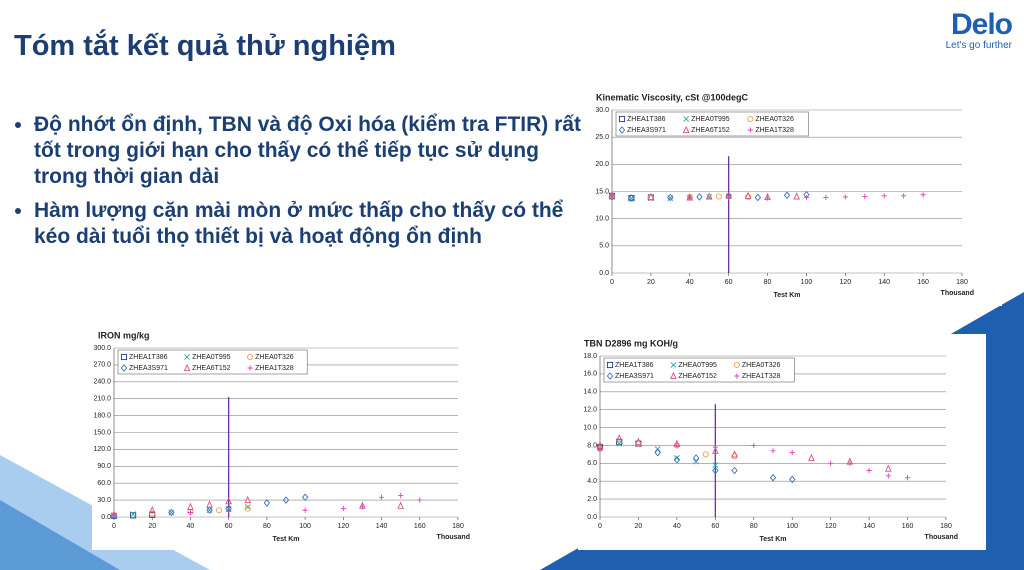  Describe the element at coordinates (102, 348) in the screenshot. I see `y-tick-label: 300.0` at that location.